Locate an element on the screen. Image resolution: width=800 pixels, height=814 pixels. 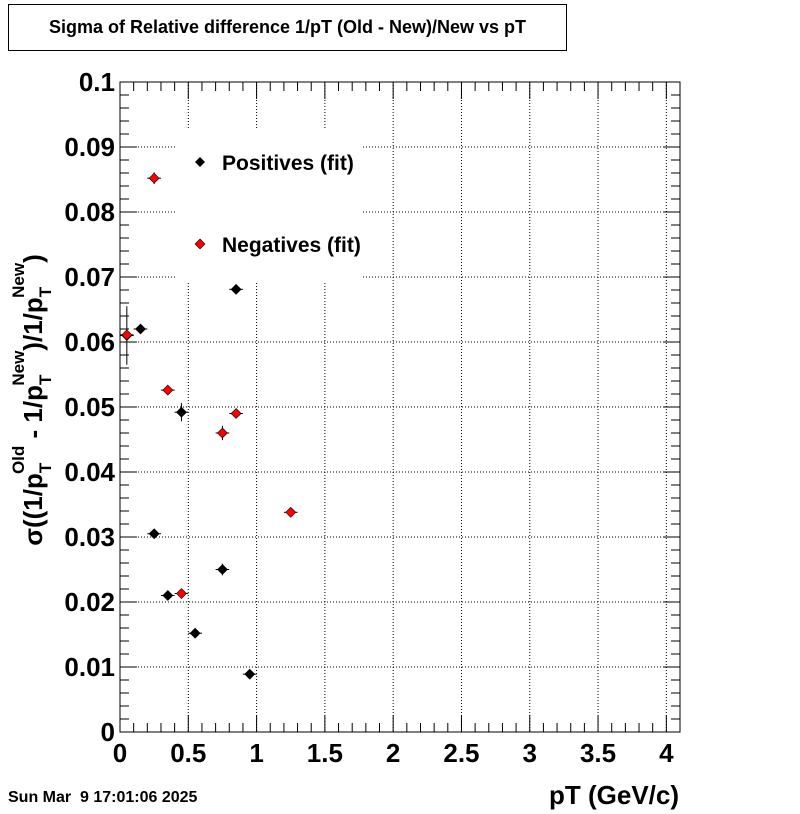
y-label-sup-old: Old is located at coordinates (18, 460).